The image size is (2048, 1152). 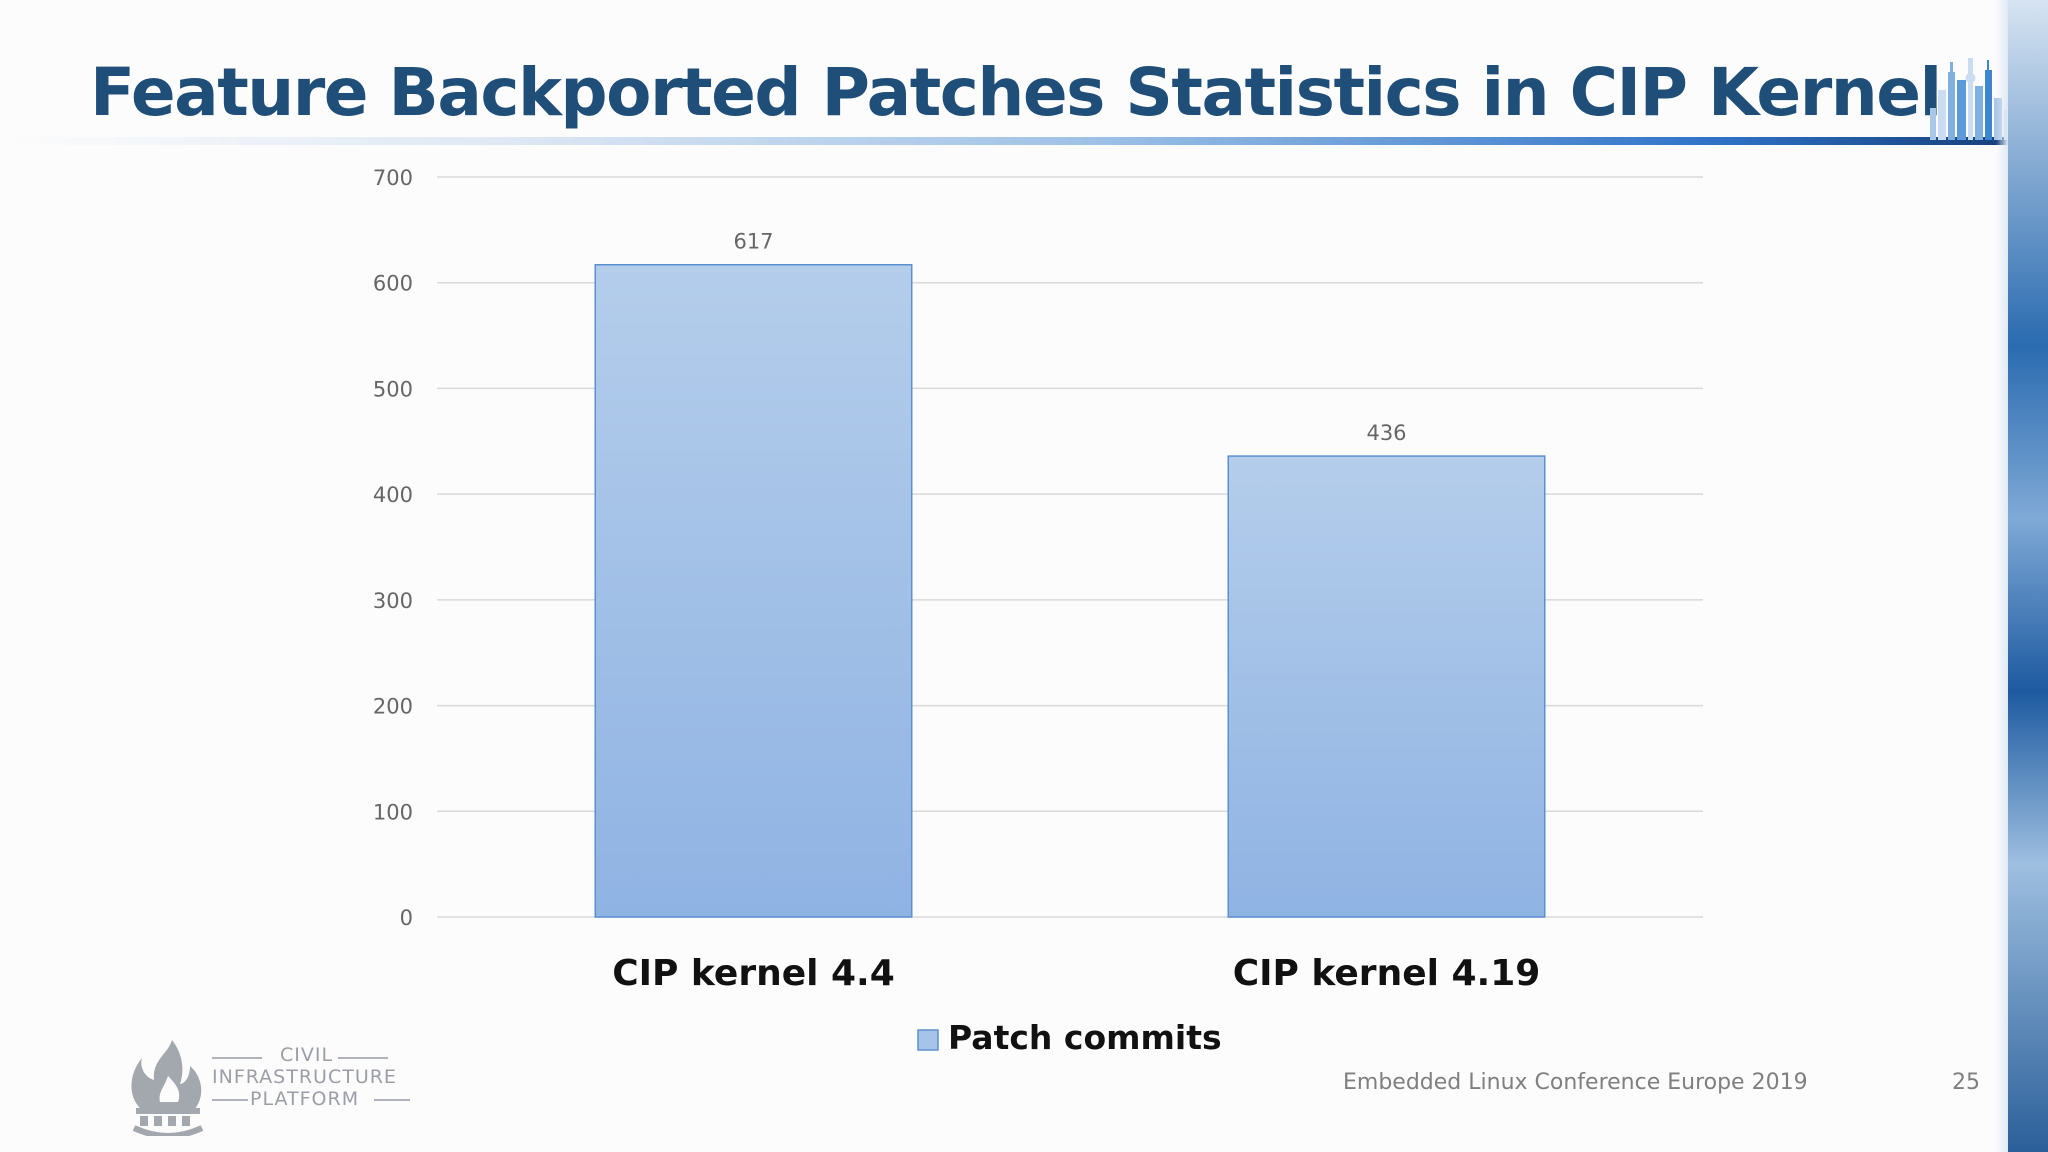 What do you see at coordinates (1085, 1037) in the screenshot?
I see `legend-label: Patch commits` at bounding box center [1085, 1037].